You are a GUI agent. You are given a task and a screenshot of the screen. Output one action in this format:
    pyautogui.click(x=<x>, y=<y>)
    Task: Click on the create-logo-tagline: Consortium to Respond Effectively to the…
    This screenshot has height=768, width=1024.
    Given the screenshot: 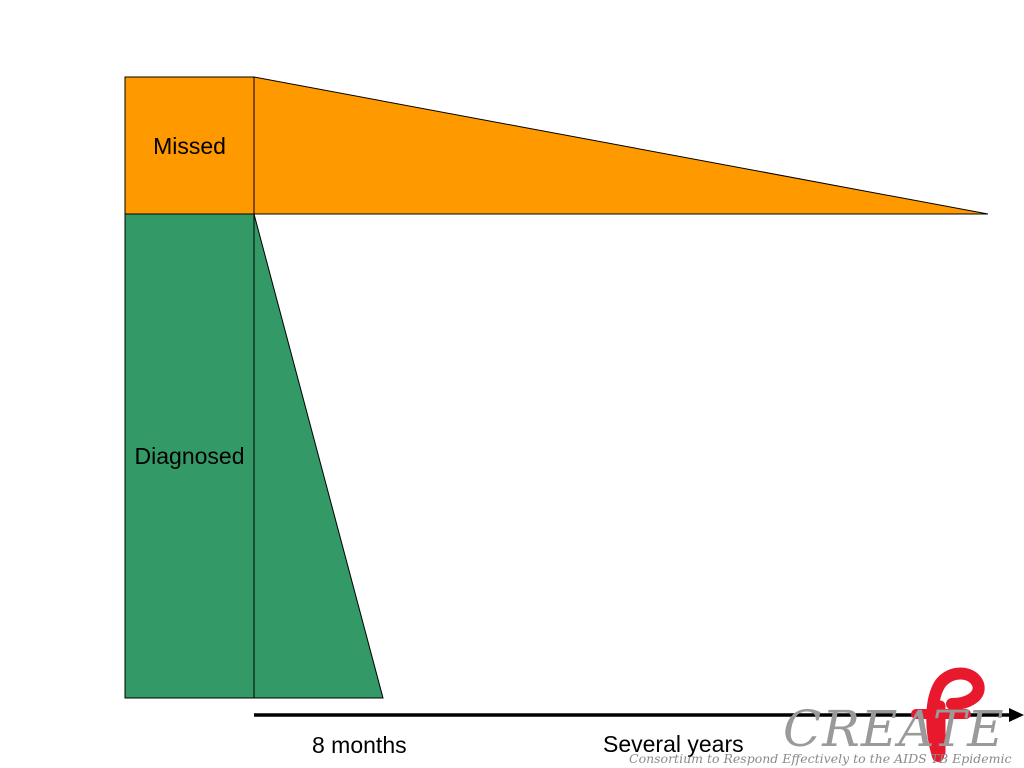 What is the action you would take?
    pyautogui.click(x=820, y=758)
    